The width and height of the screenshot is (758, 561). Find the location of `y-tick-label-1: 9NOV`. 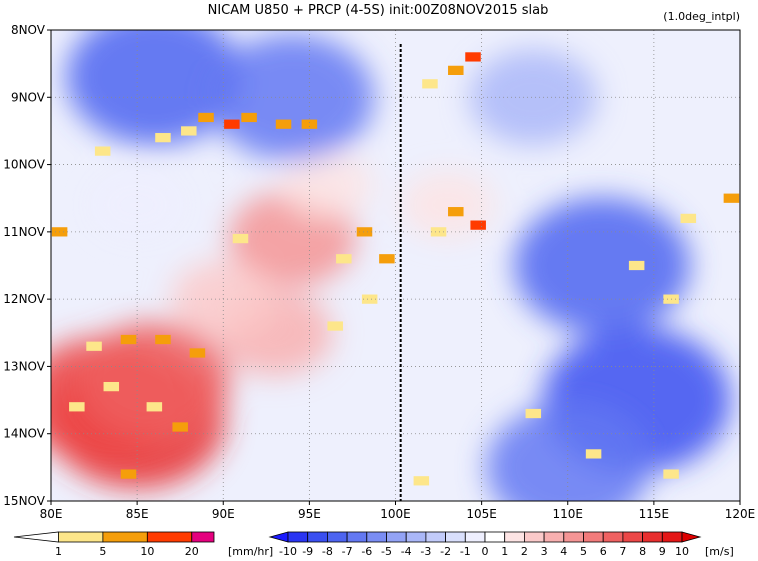

y-tick-label-1: 9NOV is located at coordinates (28, 97).